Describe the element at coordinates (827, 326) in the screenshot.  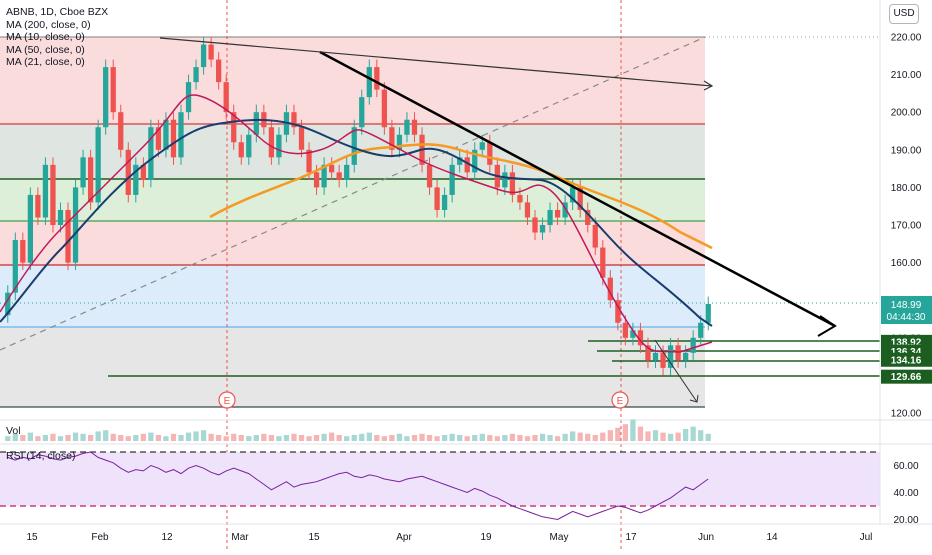
I see `trendline-arrowhead` at that location.